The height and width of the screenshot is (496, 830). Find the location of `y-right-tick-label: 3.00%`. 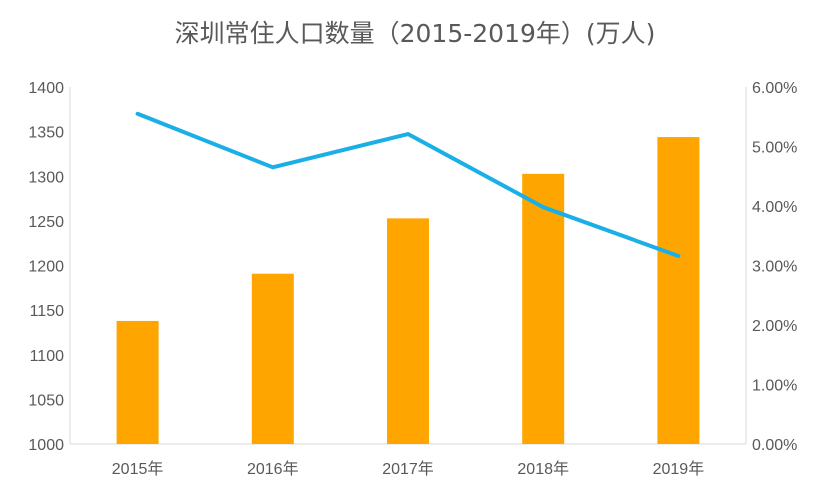

y-right-tick-label: 3.00% is located at coordinates (774, 267).